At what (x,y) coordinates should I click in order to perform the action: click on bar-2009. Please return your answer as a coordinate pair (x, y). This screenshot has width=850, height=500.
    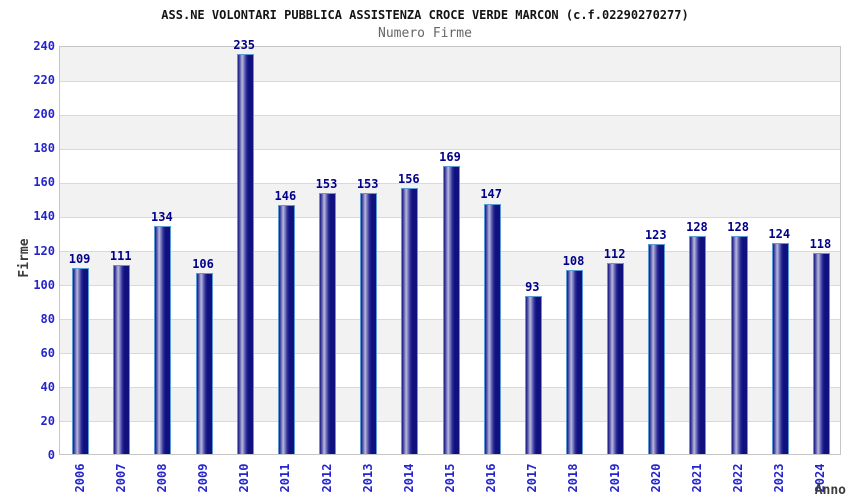
    Looking at the image, I should click on (204, 363).